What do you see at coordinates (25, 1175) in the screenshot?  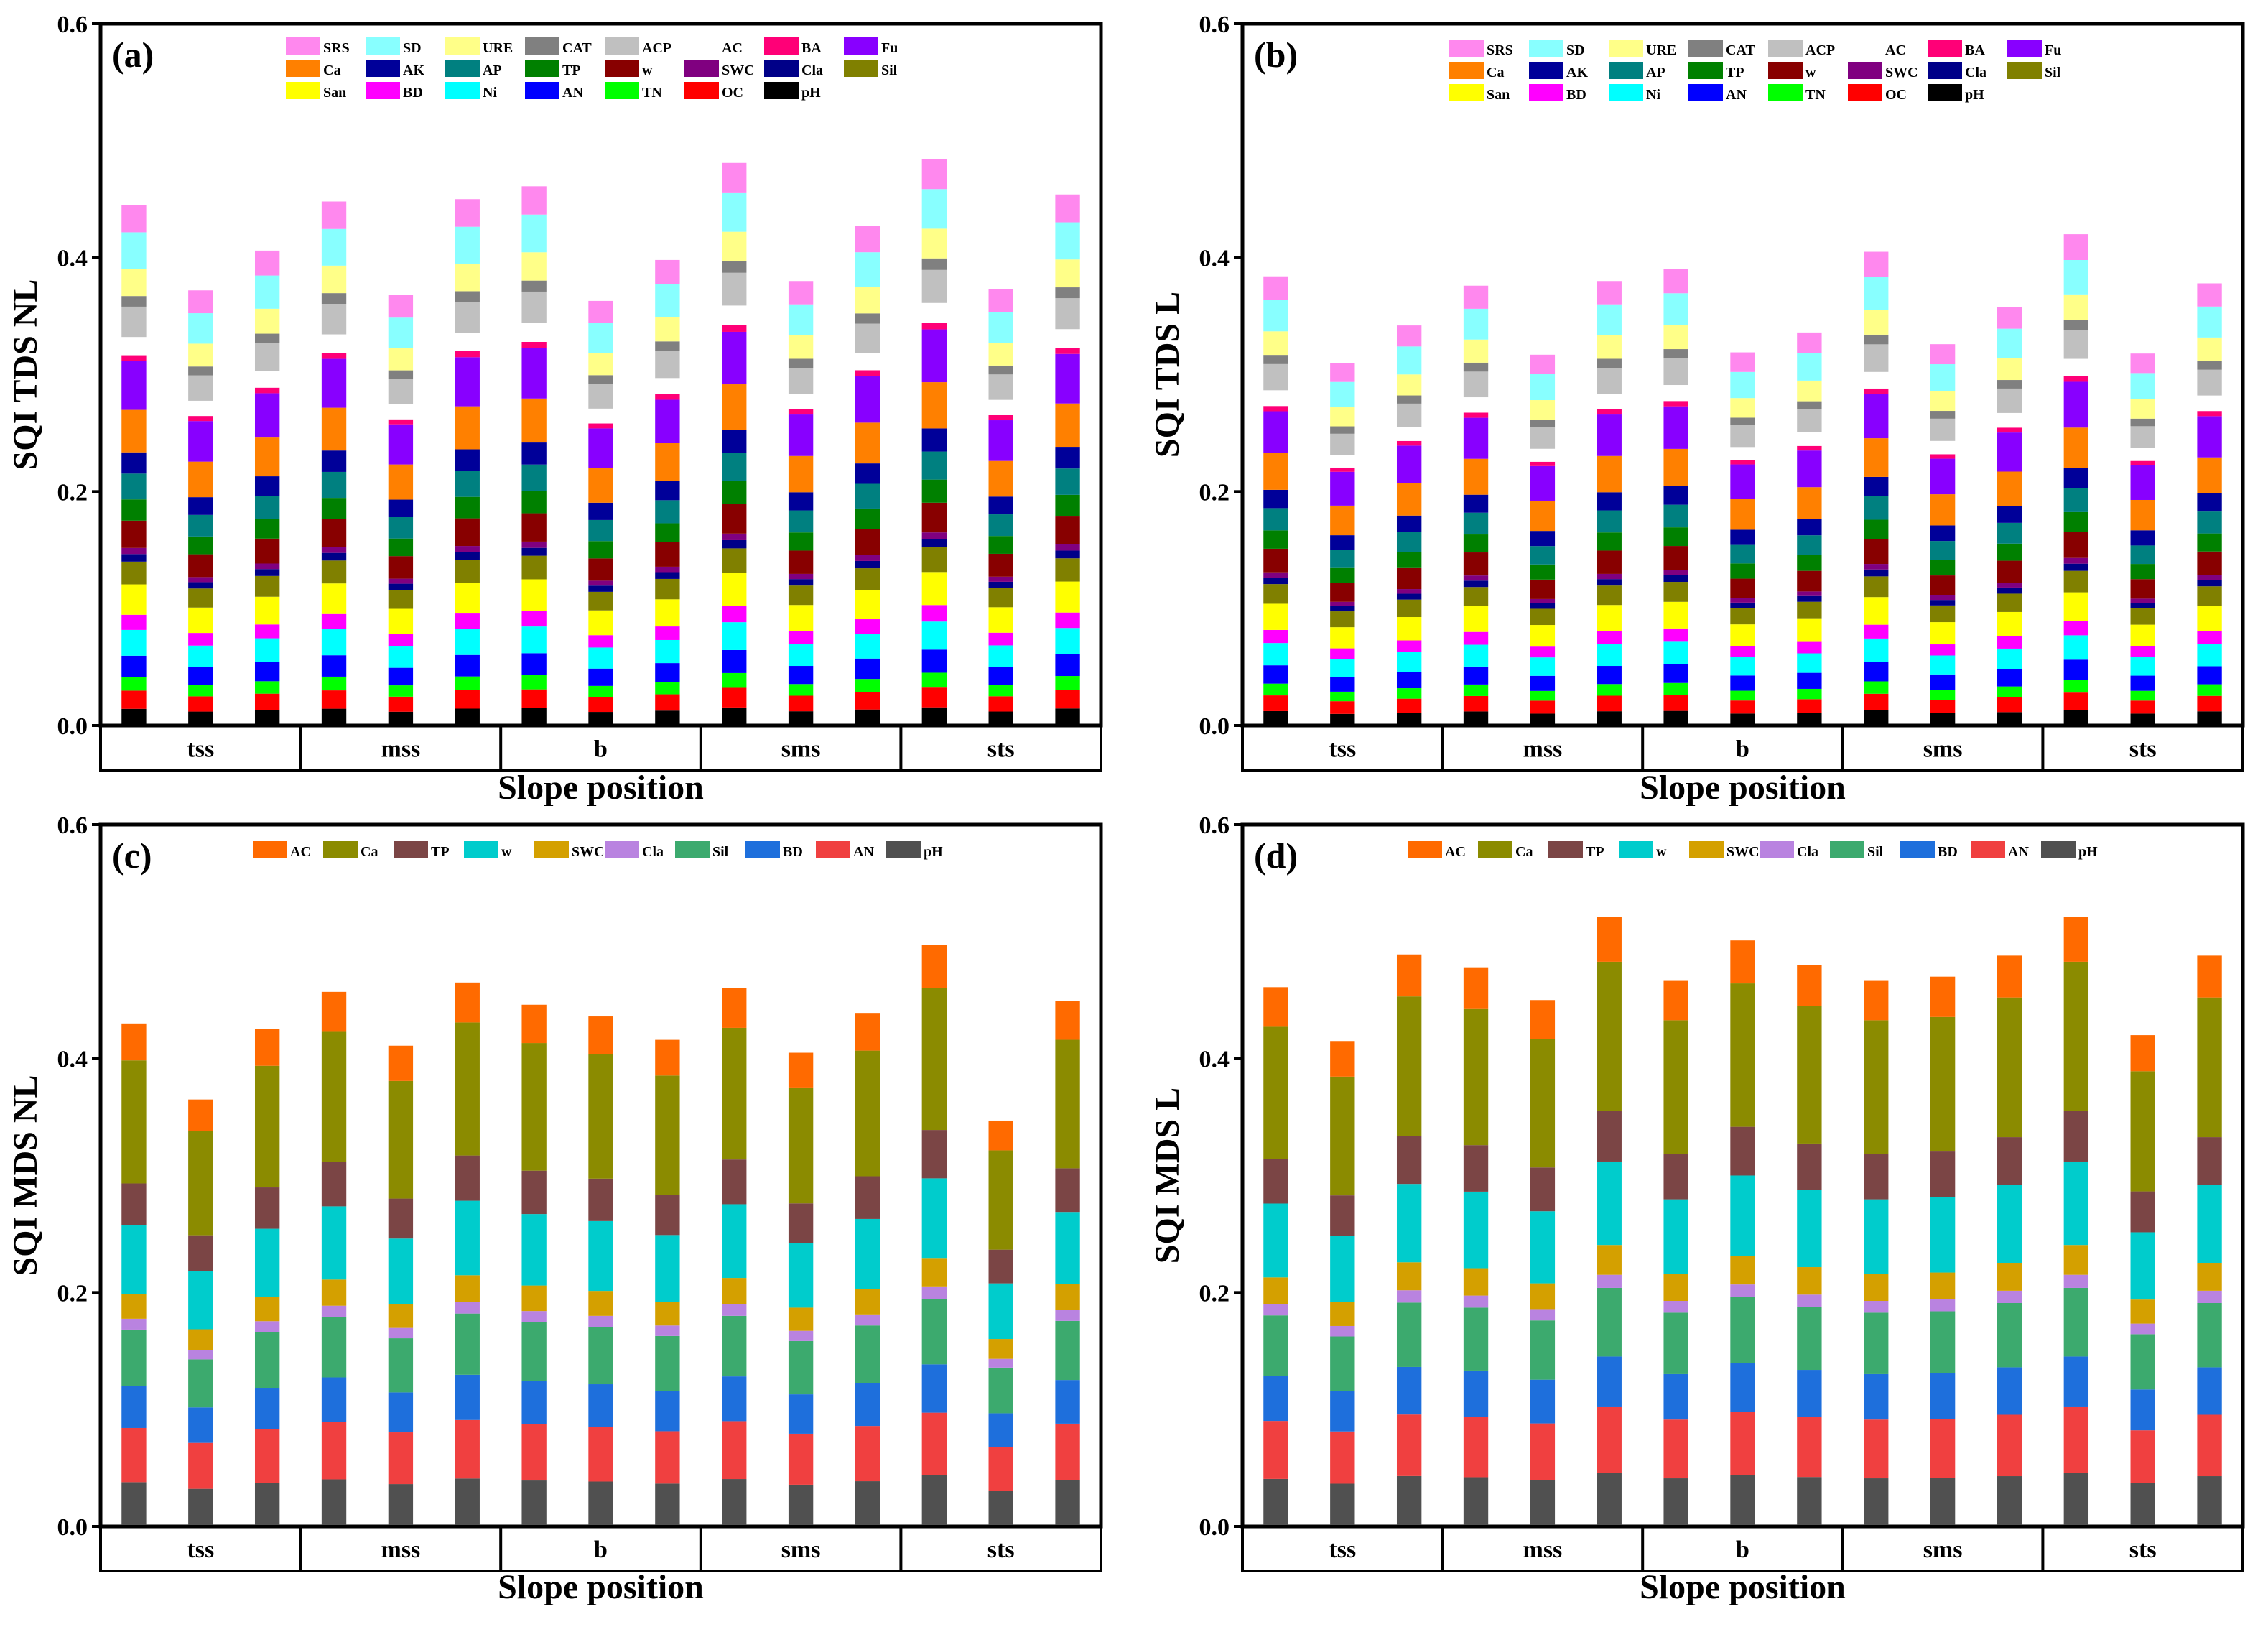 I see `y-axis-label: SQI MDS NL` at bounding box center [25, 1175].